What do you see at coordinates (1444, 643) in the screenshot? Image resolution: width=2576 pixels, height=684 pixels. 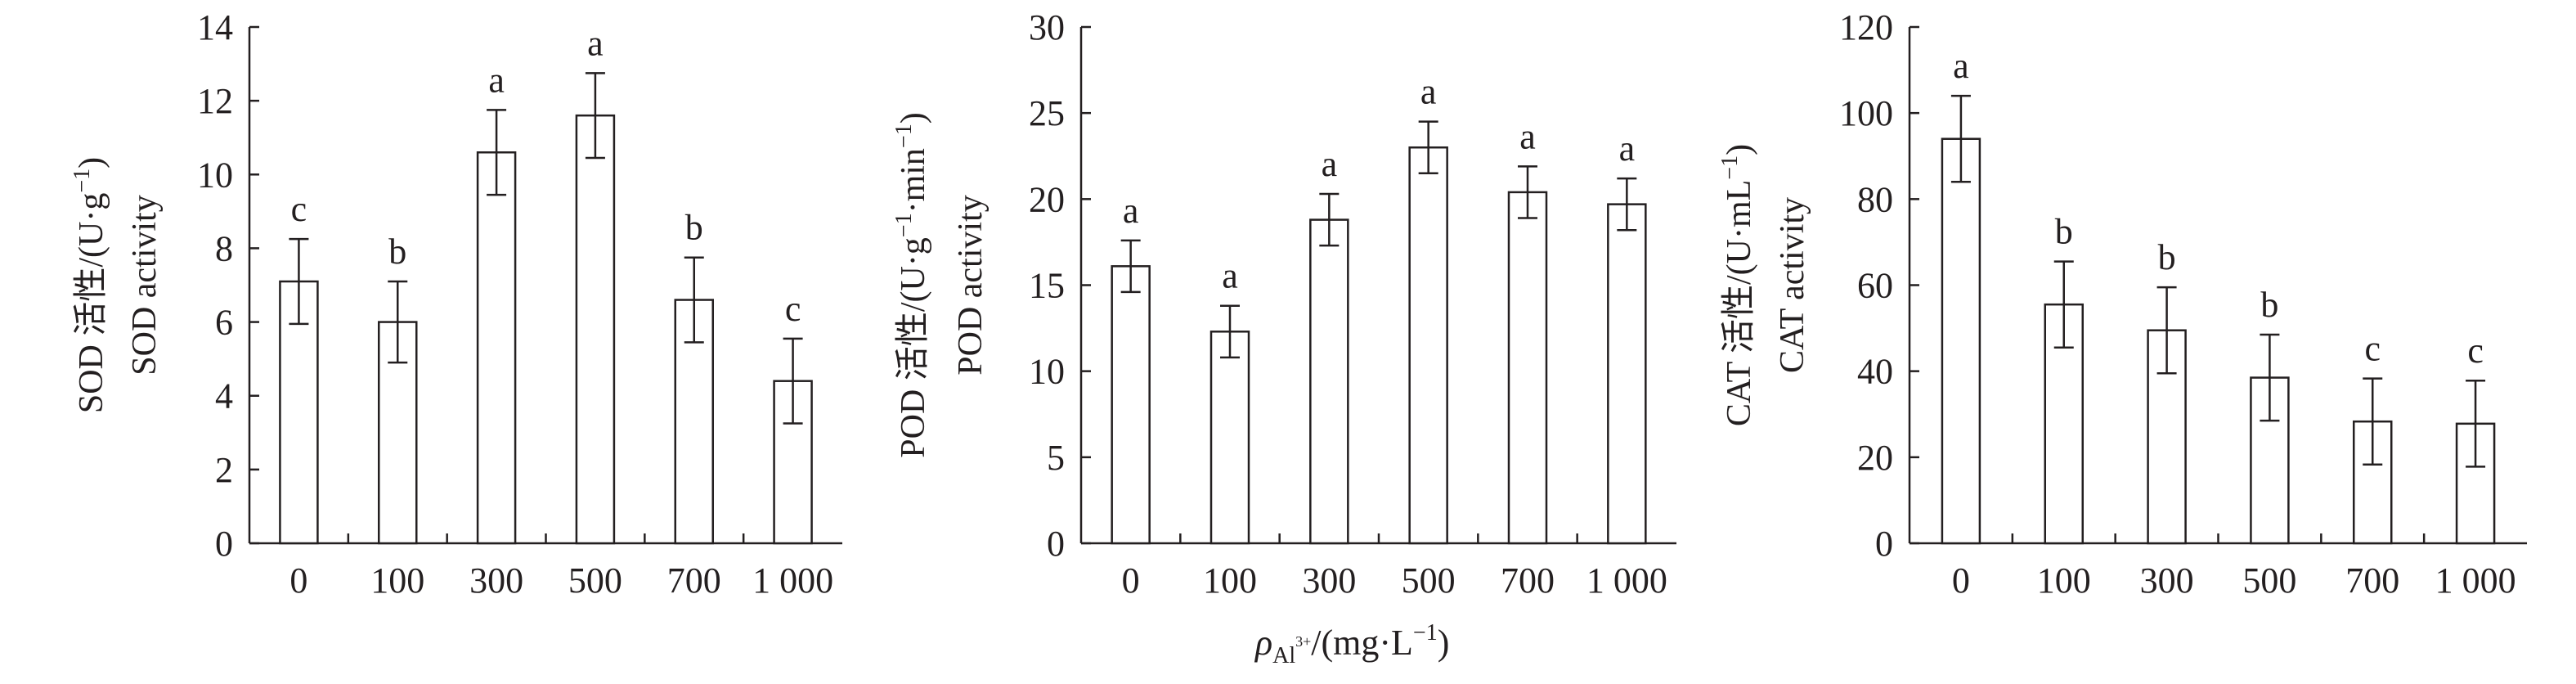 I see `x-axis-unit-end: )` at bounding box center [1444, 643].